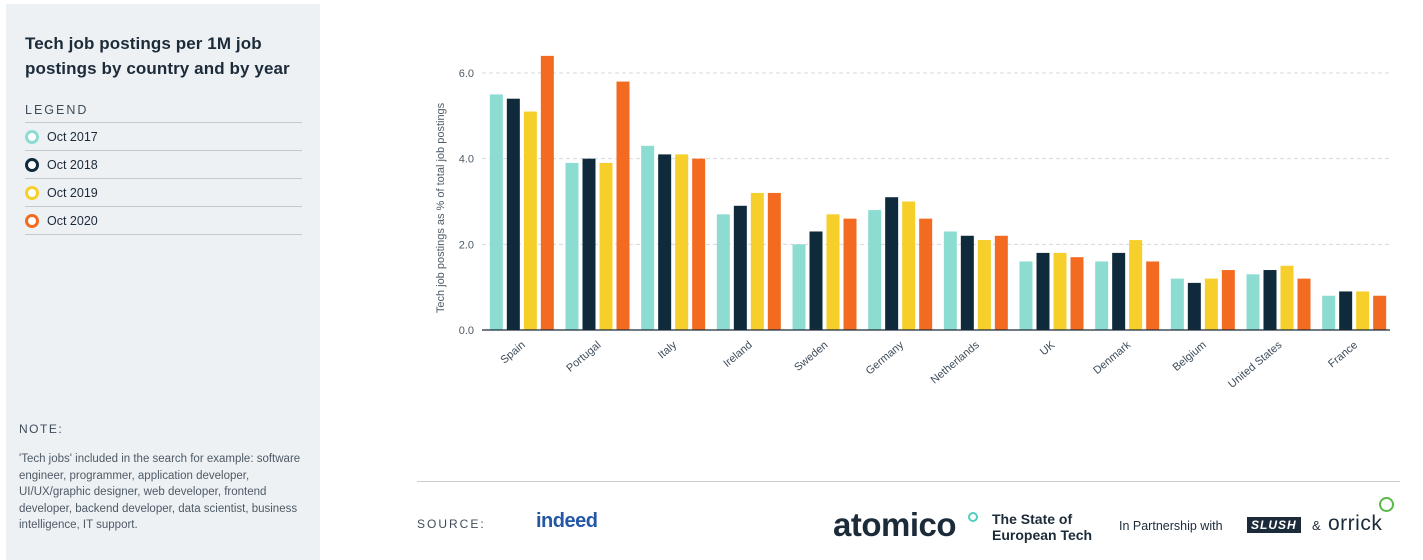 The height and width of the screenshot is (560, 1423). Describe the element at coordinates (1343, 354) in the screenshot. I see `x-tick-label: France` at that location.